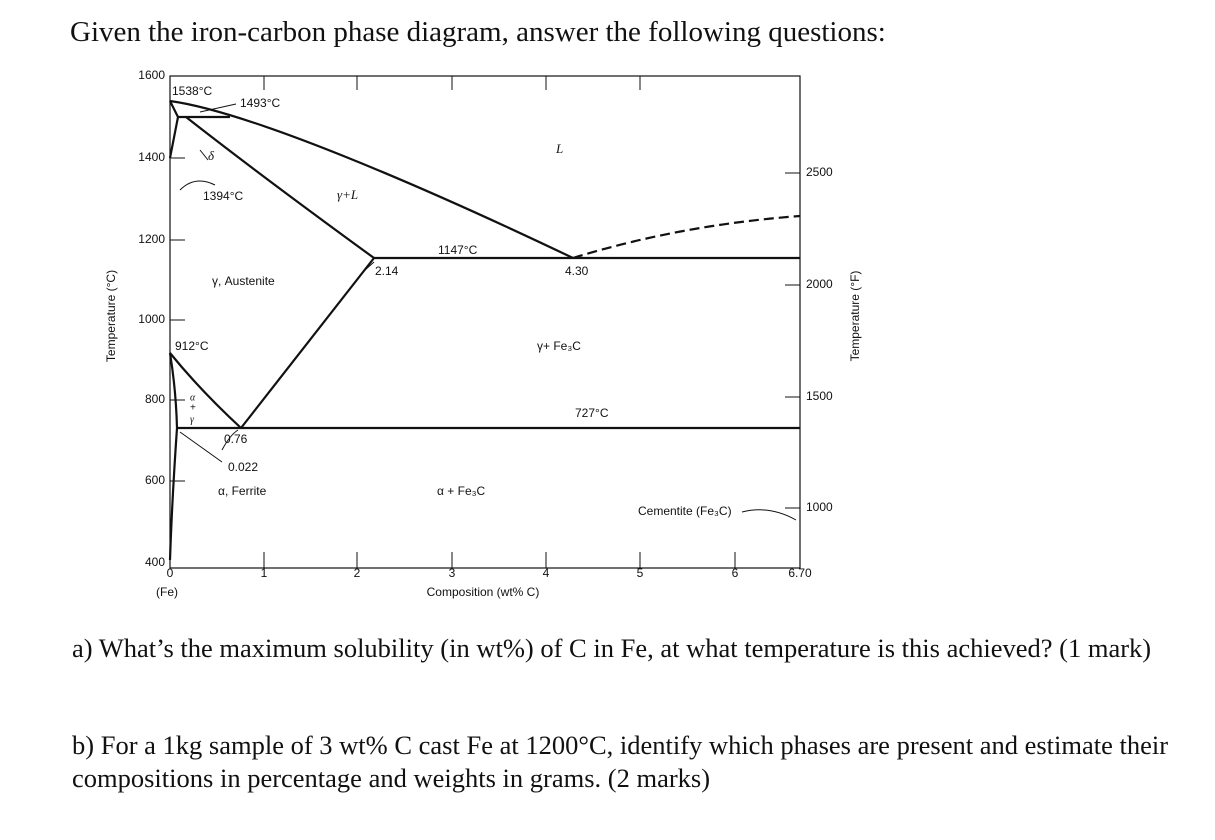  Describe the element at coordinates (151, 239) in the screenshot. I see `y-tick-label: 1200` at that location.